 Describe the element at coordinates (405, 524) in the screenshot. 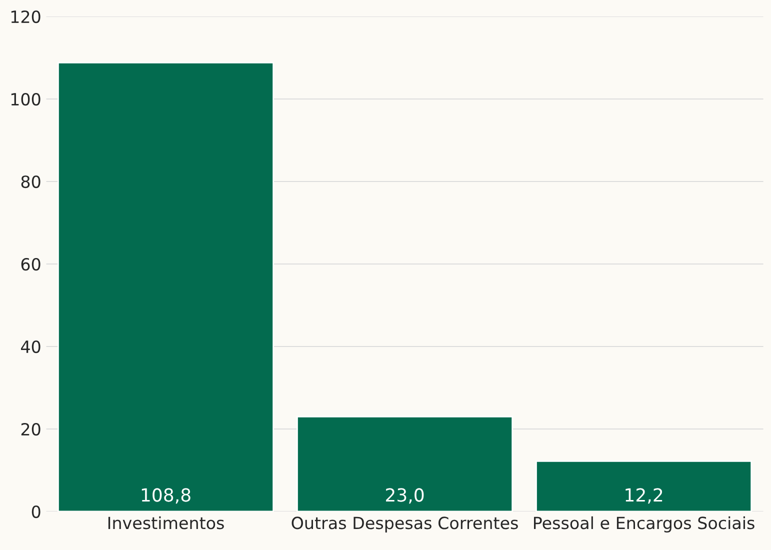

I see `x-tick-label: Outras Despesas Correntes` at that location.